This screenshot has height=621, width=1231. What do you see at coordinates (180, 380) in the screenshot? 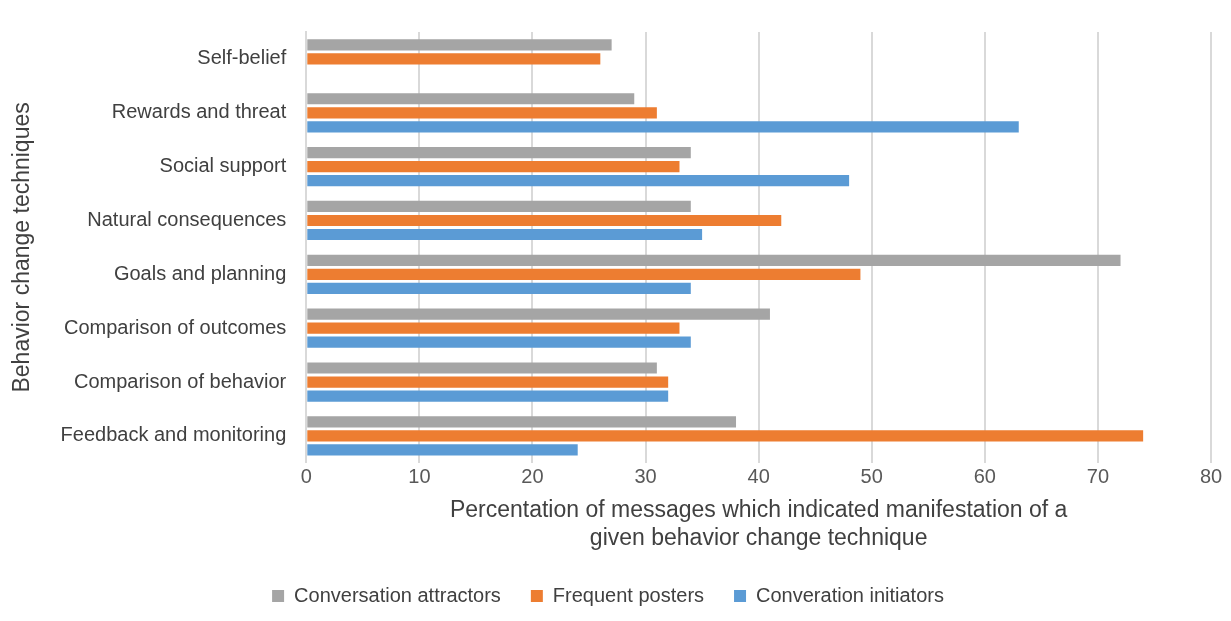
I see `y-tick-label: Comparison of behavior` at bounding box center [180, 380].